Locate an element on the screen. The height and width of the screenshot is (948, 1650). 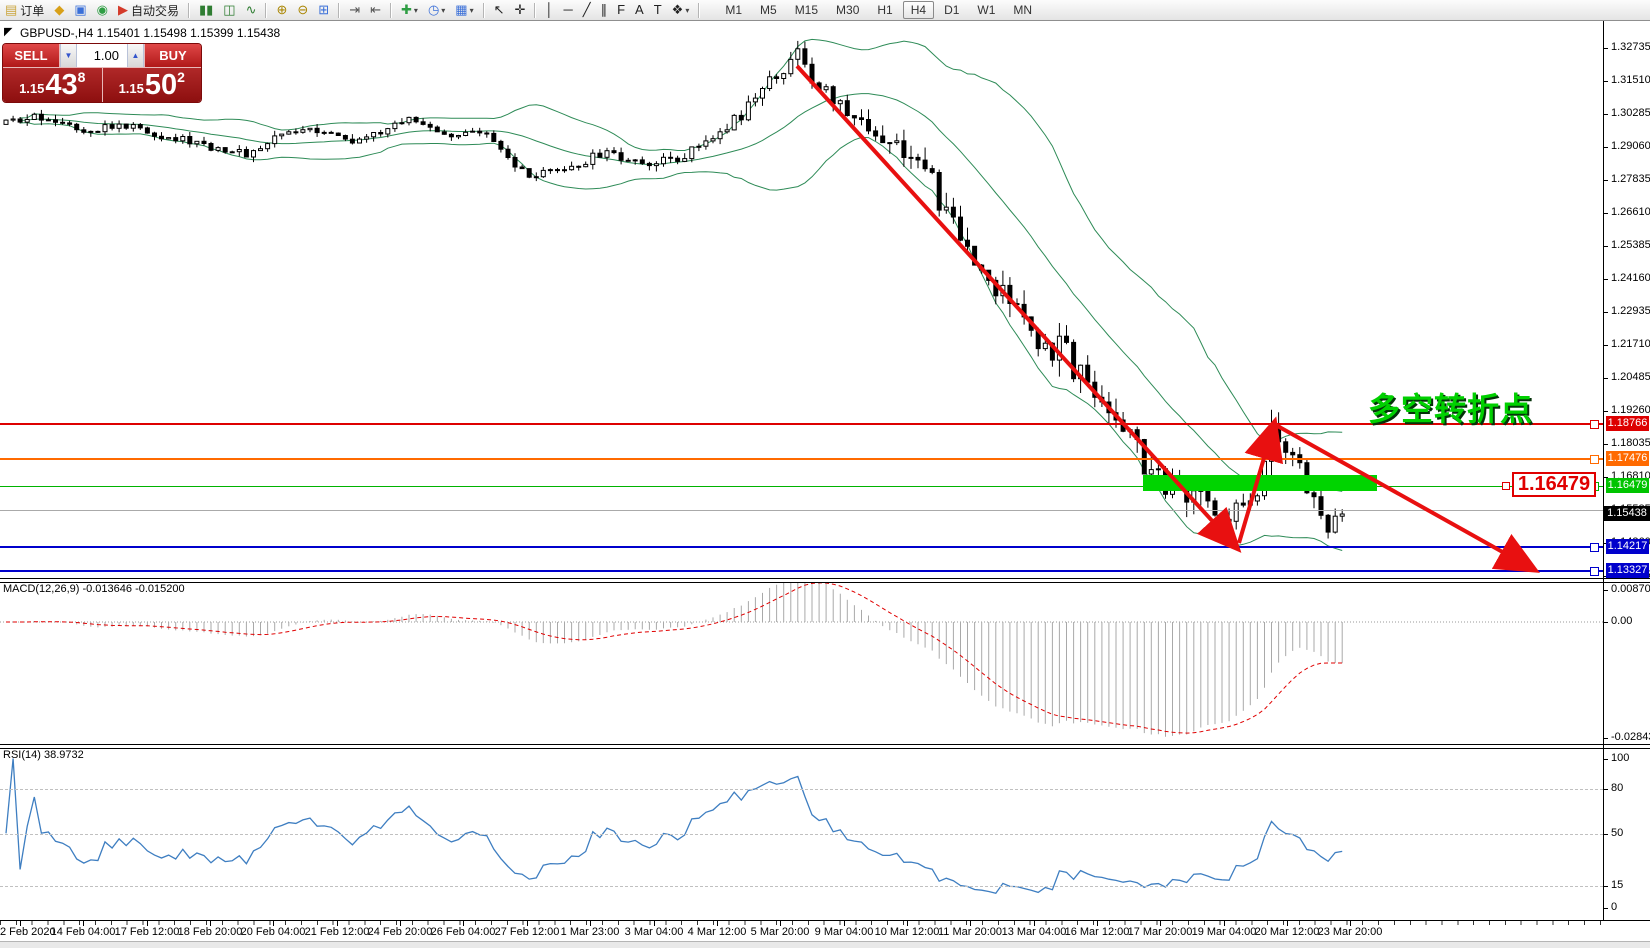
timeframe-m30: M30 is located at coordinates (848, 10).